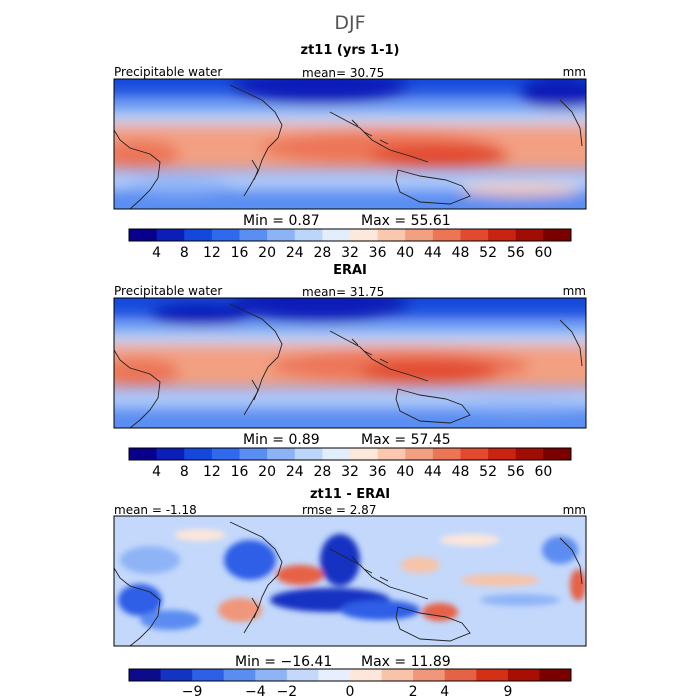  What do you see at coordinates (212, 253) in the screenshot?
I see `colorbar-tick-label: 12` at bounding box center [212, 253].